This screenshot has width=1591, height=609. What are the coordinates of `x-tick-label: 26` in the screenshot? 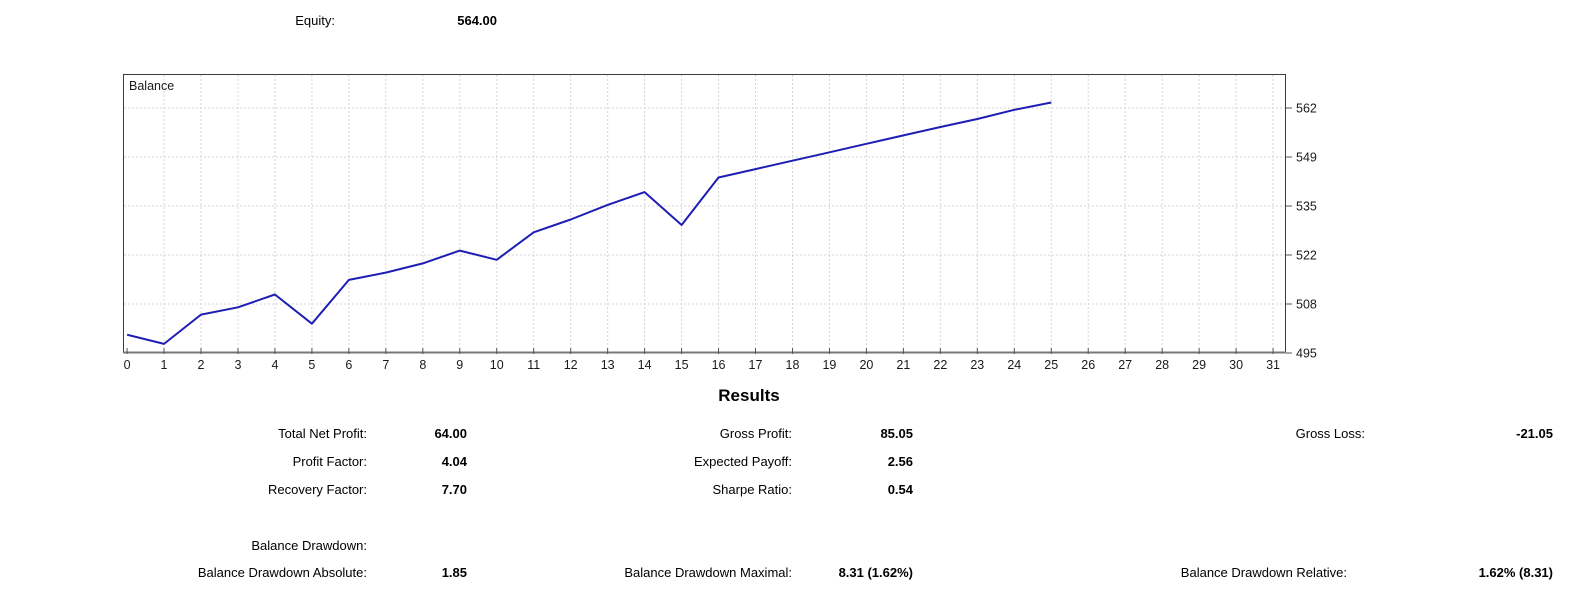 It's located at (1088, 365).